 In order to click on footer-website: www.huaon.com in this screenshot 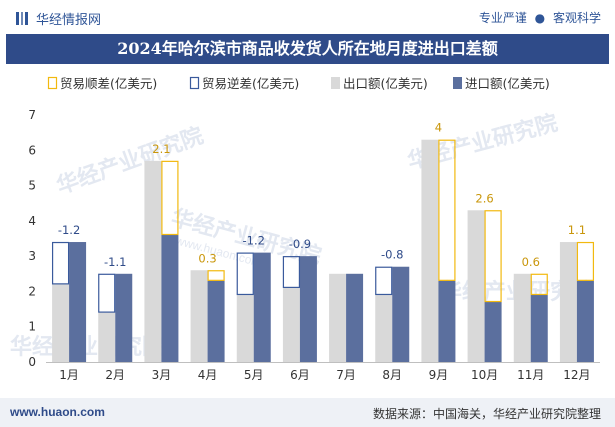, I will do `click(57, 412)`.